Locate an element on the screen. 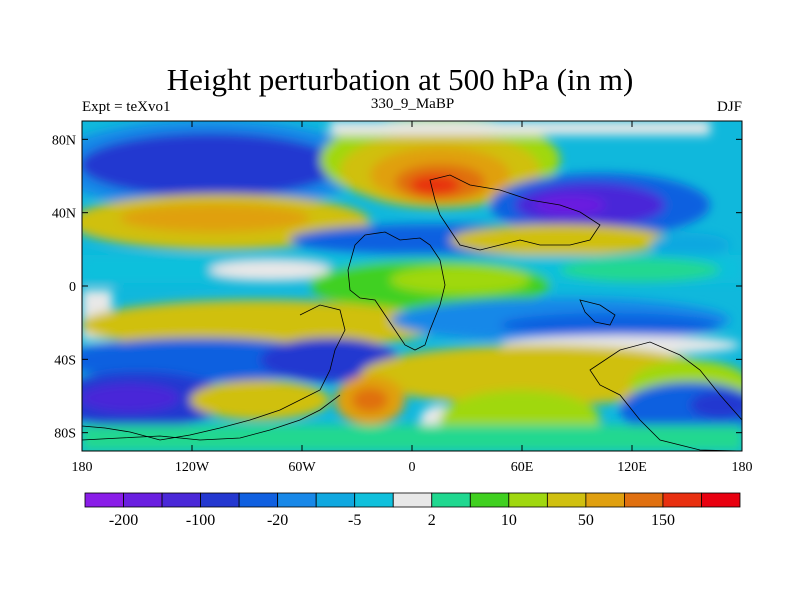 The height and width of the screenshot is (600, 800). lat-label: 40S is located at coordinates (65, 360).